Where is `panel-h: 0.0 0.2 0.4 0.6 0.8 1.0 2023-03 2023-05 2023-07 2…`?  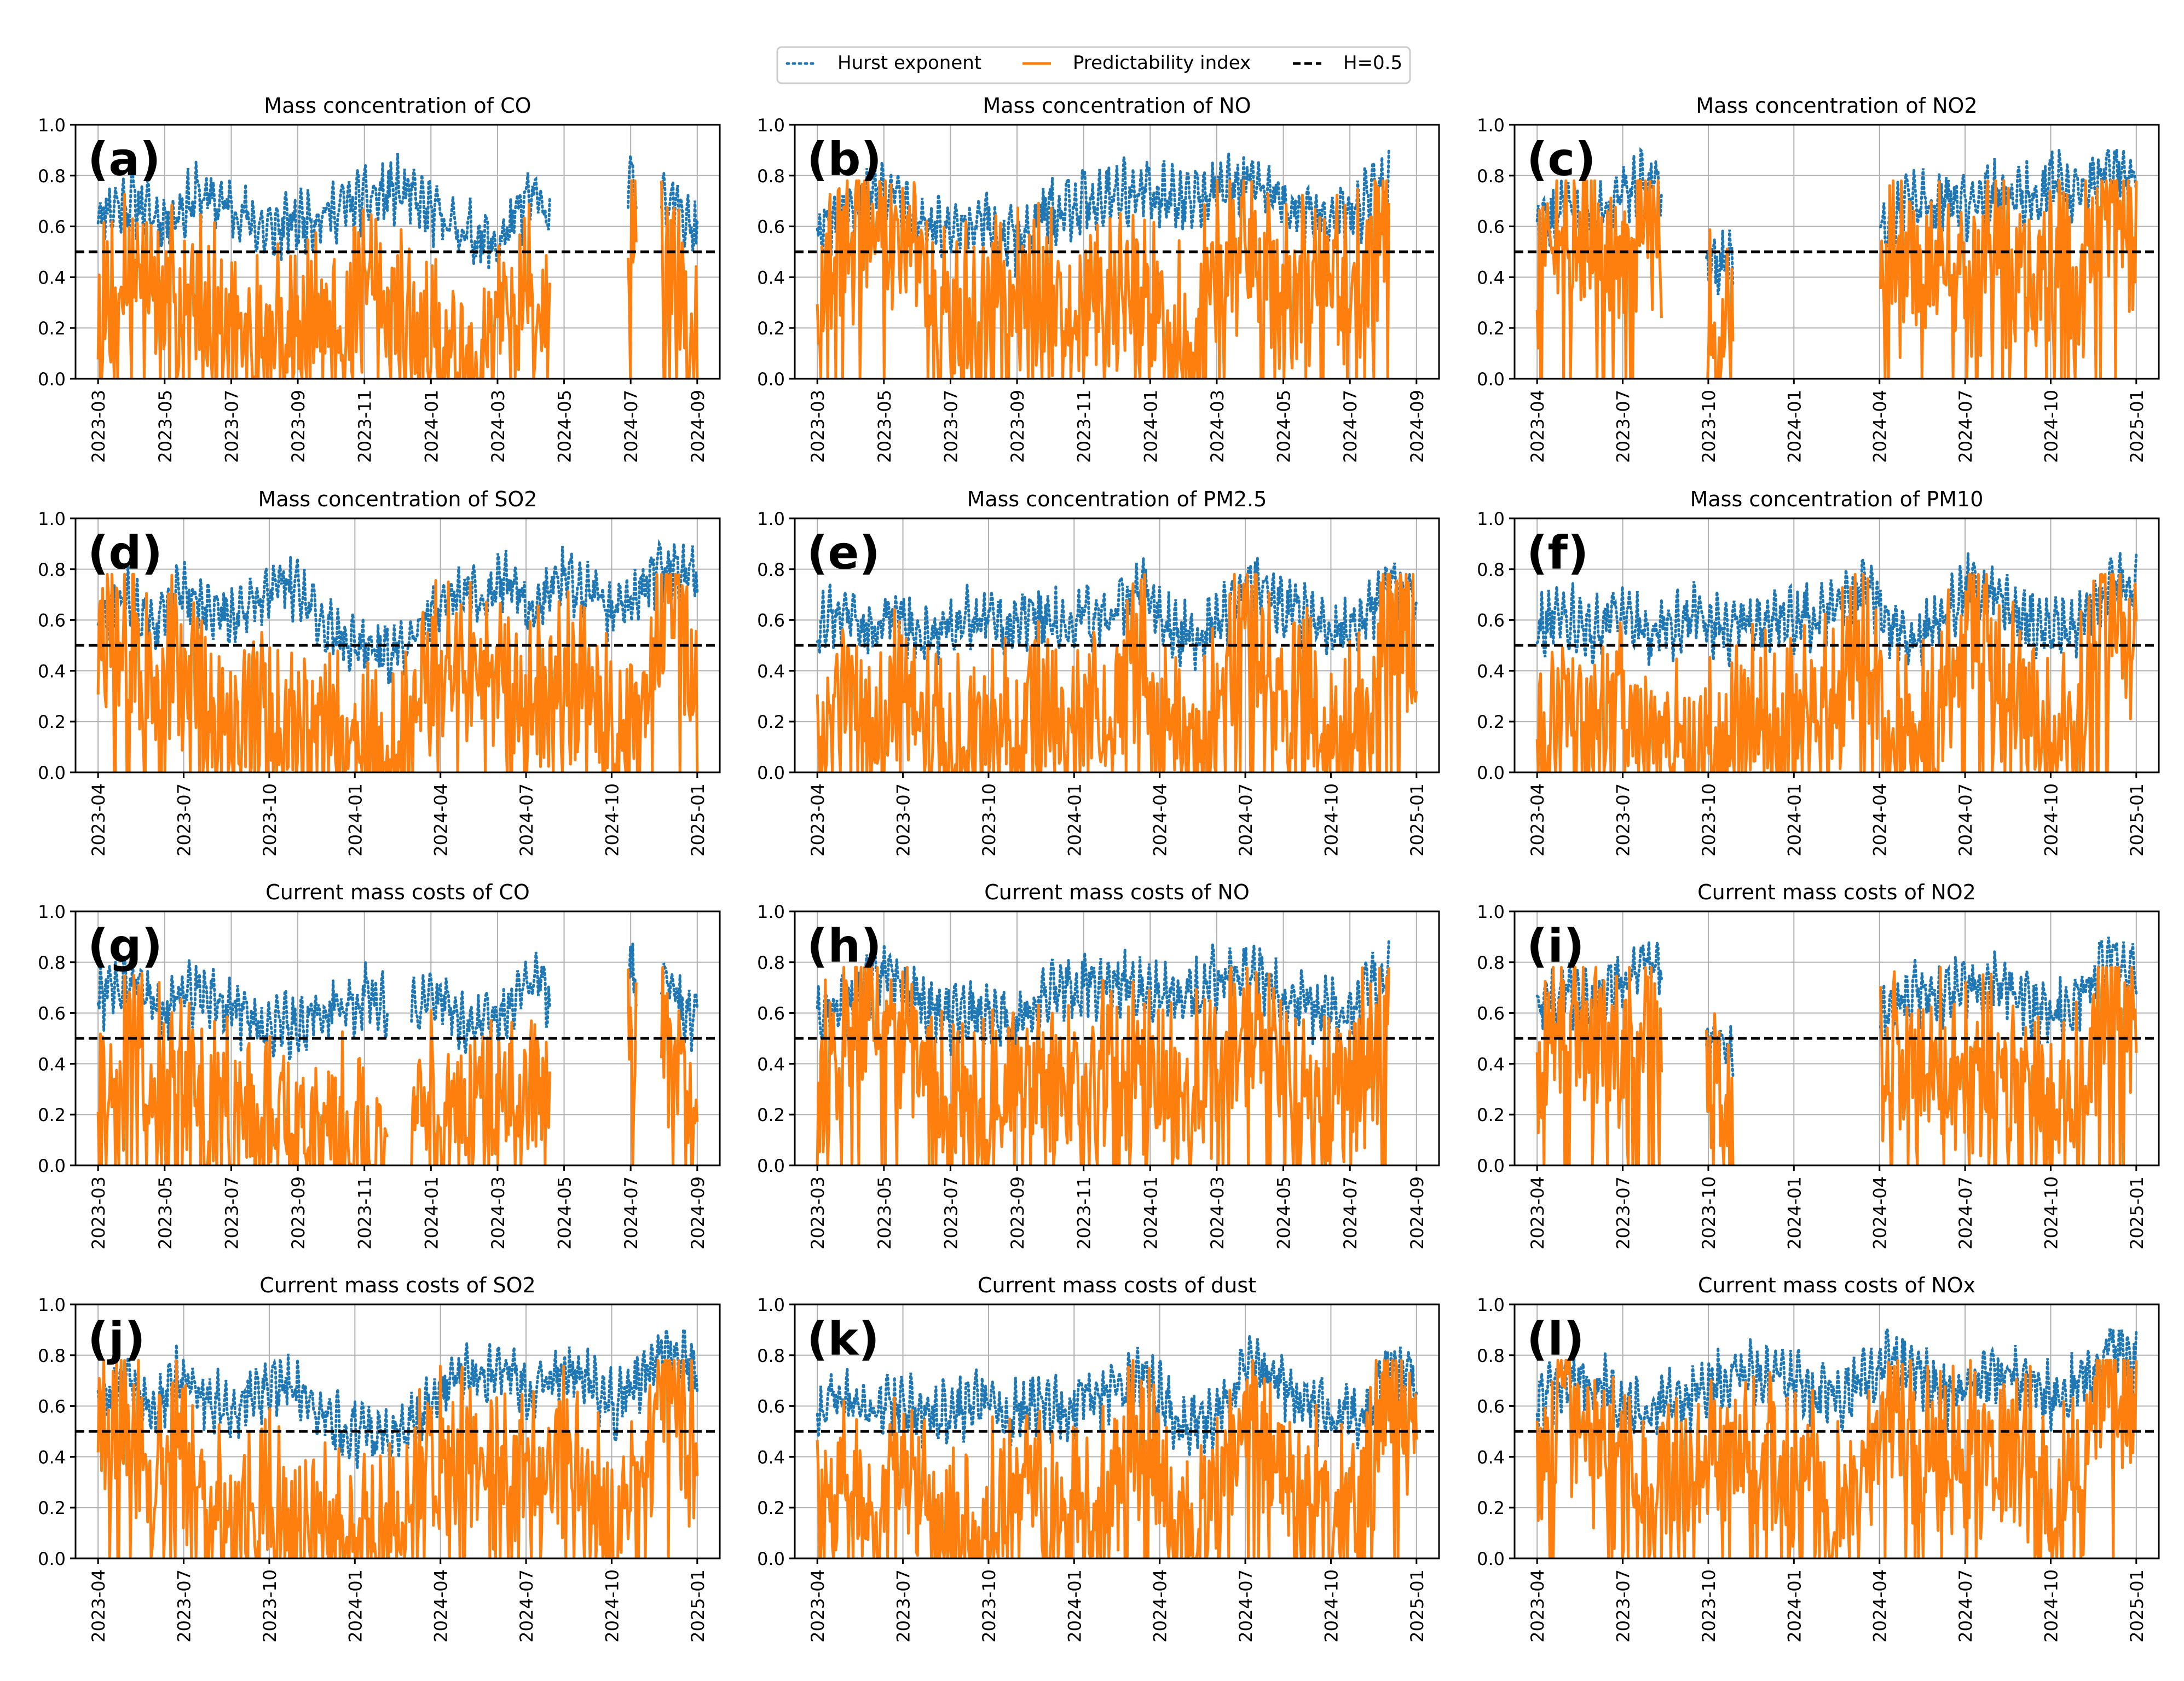
panel-h: 0.0 0.2 0.4 0.6 0.8 1.0 2023-03 2023-05 2023-07 2… is located at coordinates (1098, 1065).